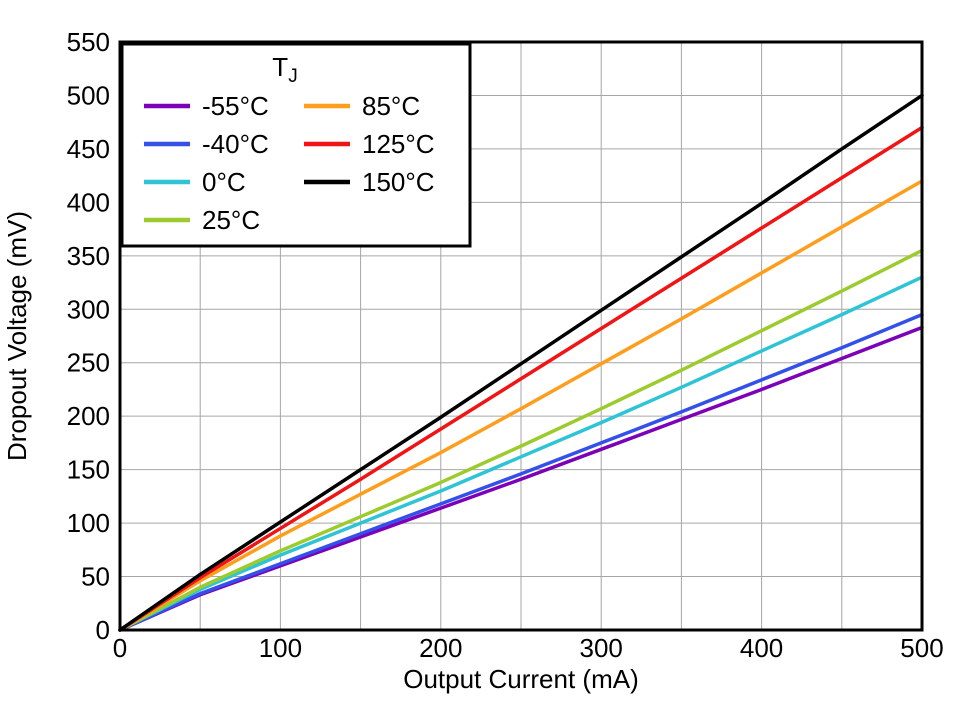  What do you see at coordinates (88, 202) in the screenshot?
I see `y-tick-label: 400` at bounding box center [88, 202].